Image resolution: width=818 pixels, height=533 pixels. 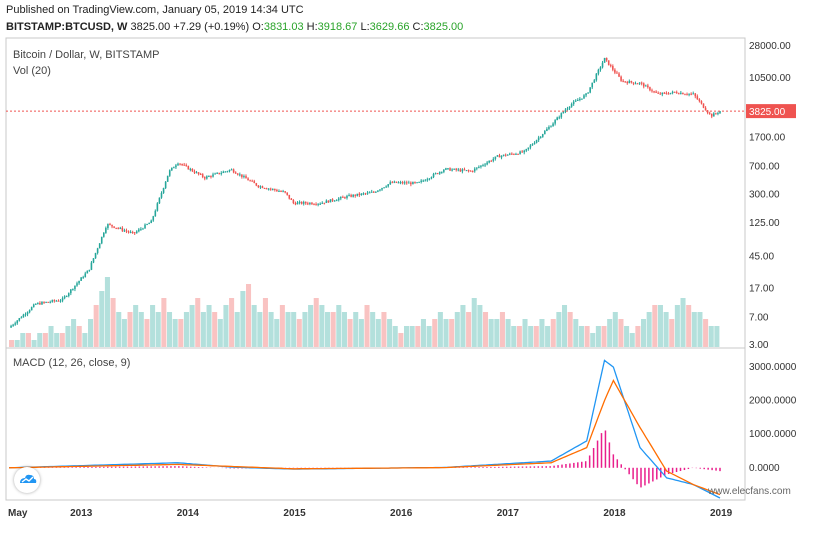 I want to click on pair-label: Bitcoin / Dollar, W, BITSTAMP, so click(x=86, y=55).